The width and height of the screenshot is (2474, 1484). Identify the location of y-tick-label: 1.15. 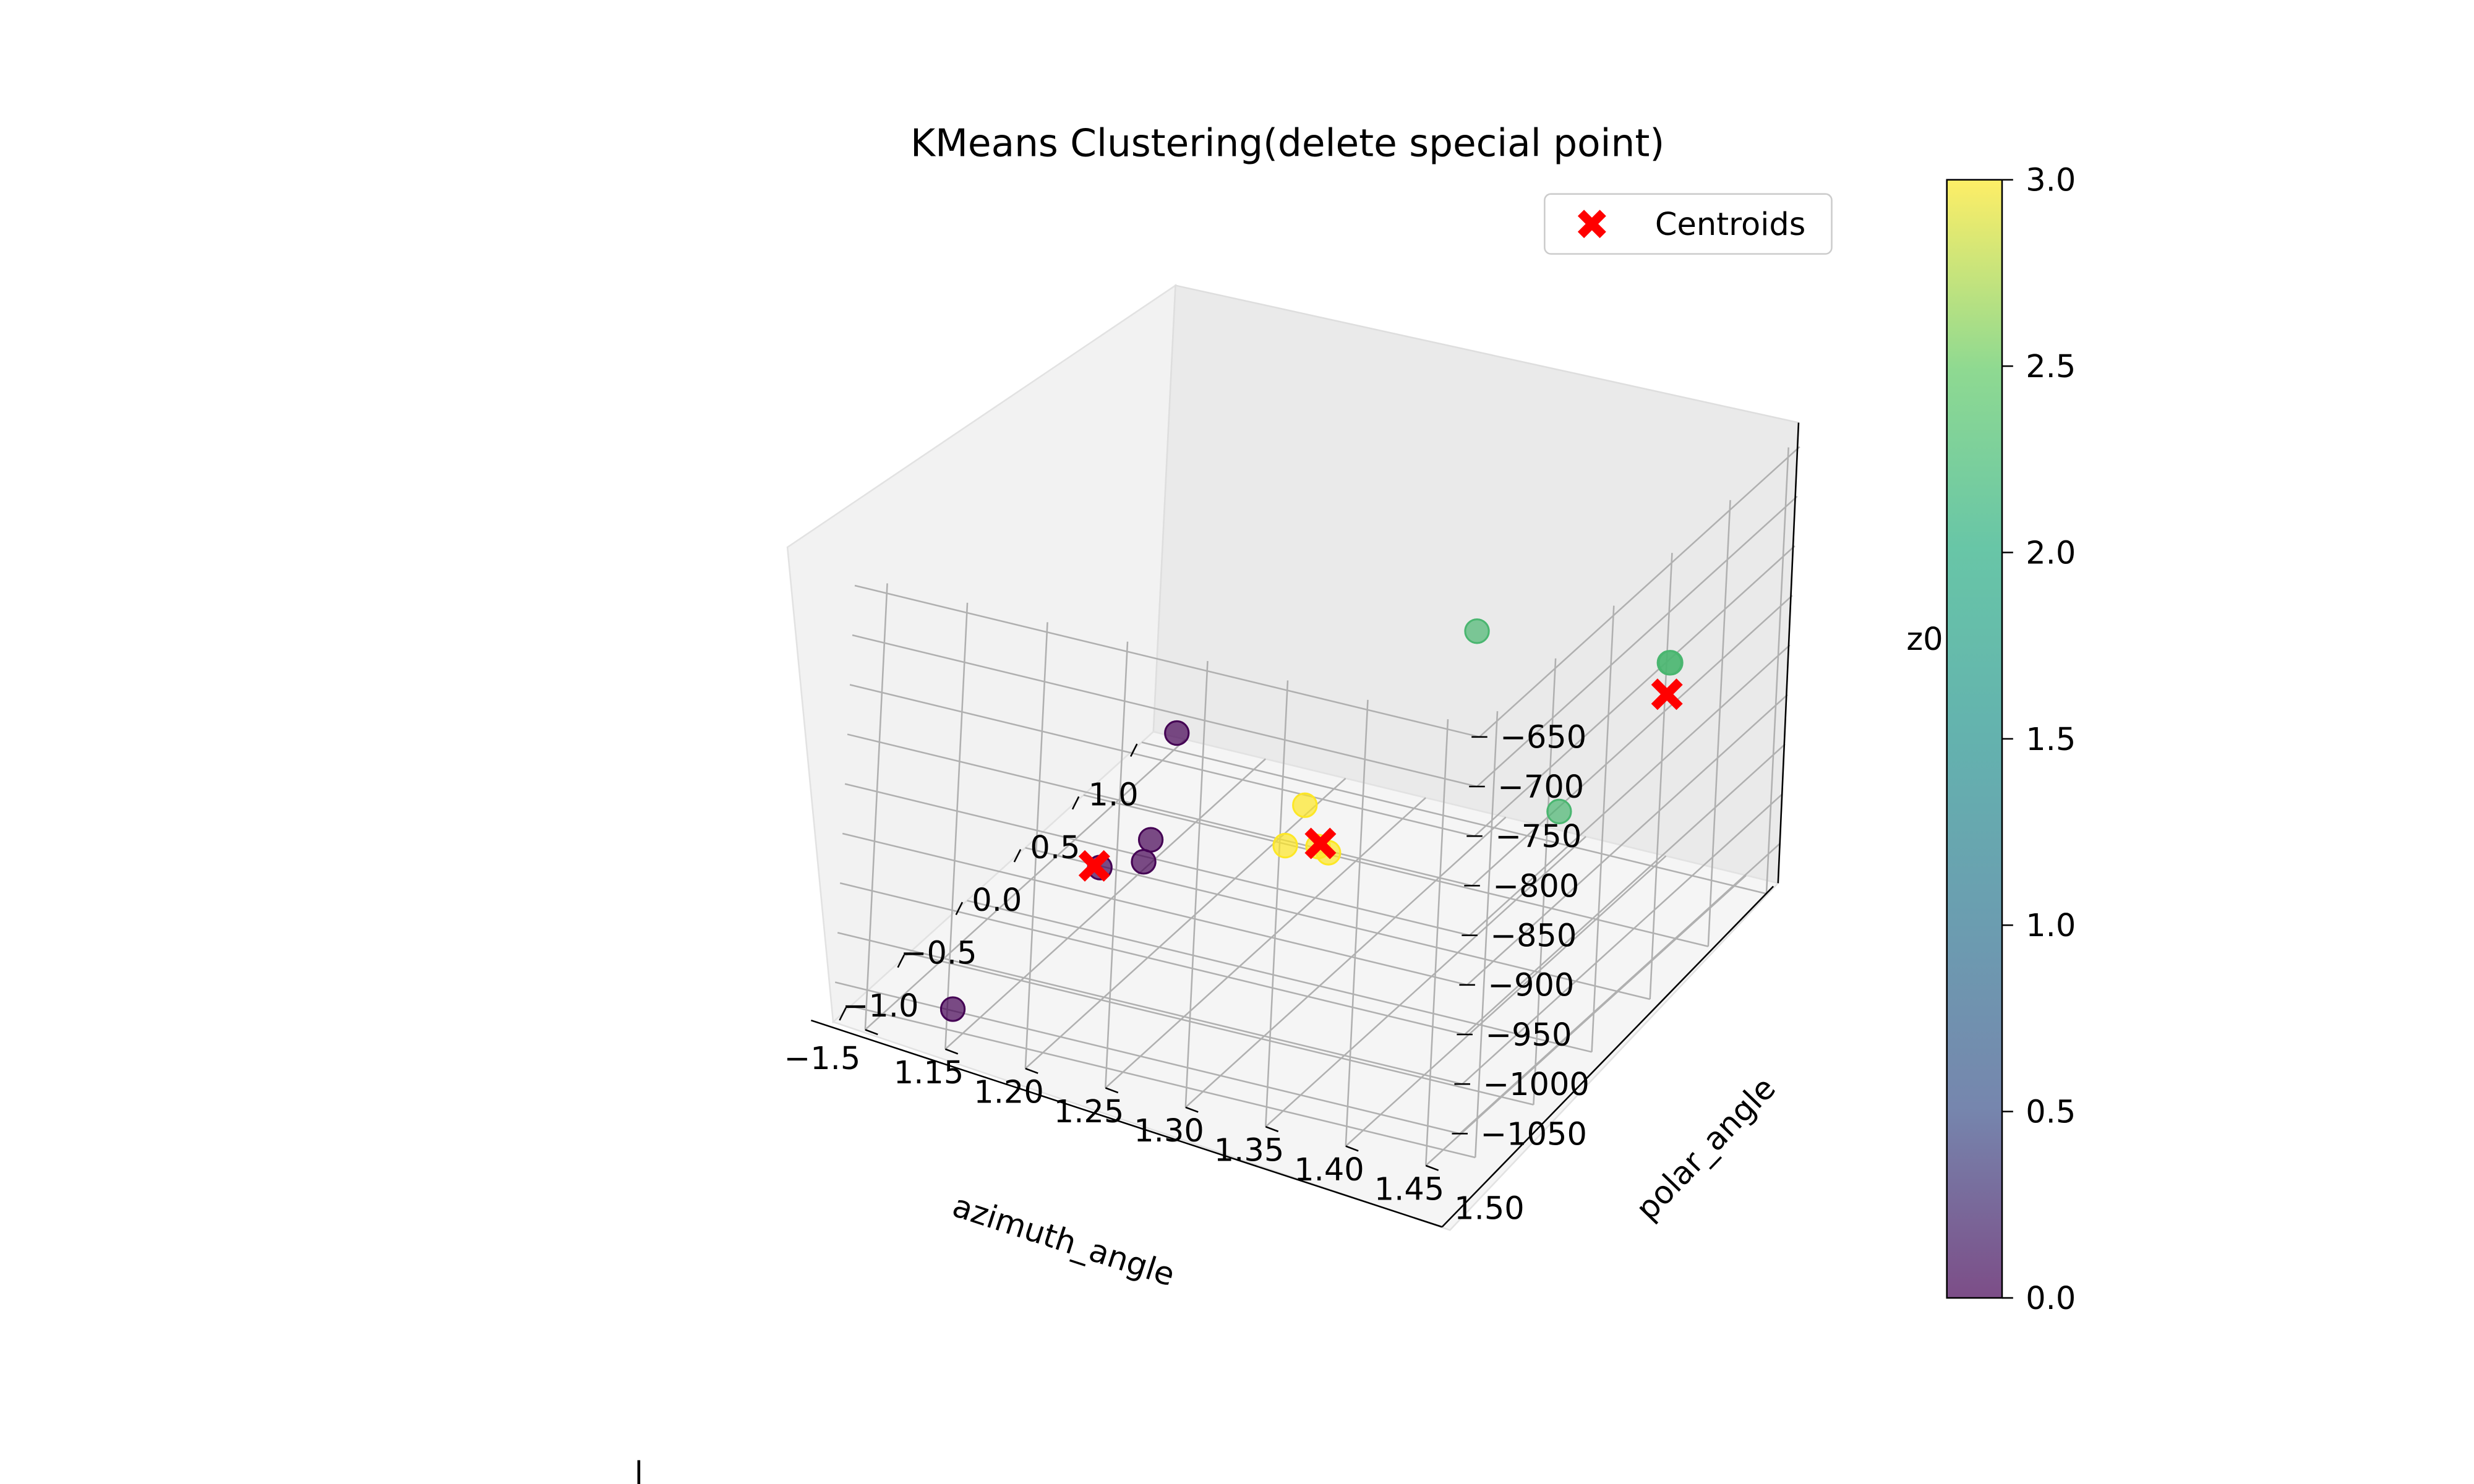
(929, 1073).